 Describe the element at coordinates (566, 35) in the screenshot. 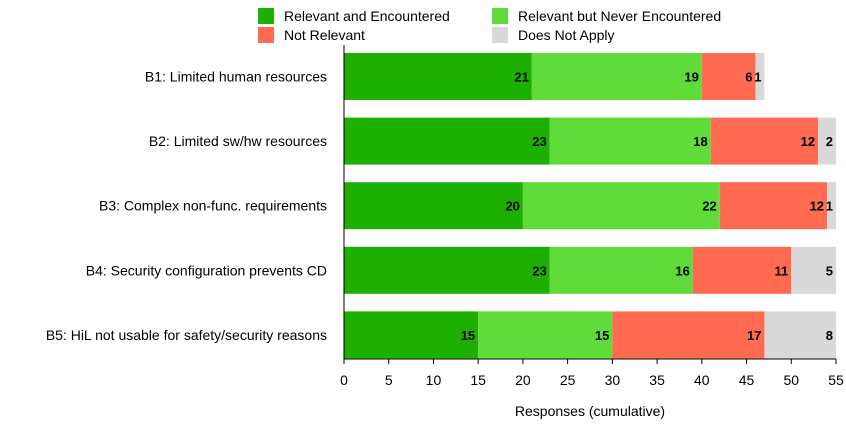

I see `legend-label-does-not-apply: Does Not Apply` at that location.